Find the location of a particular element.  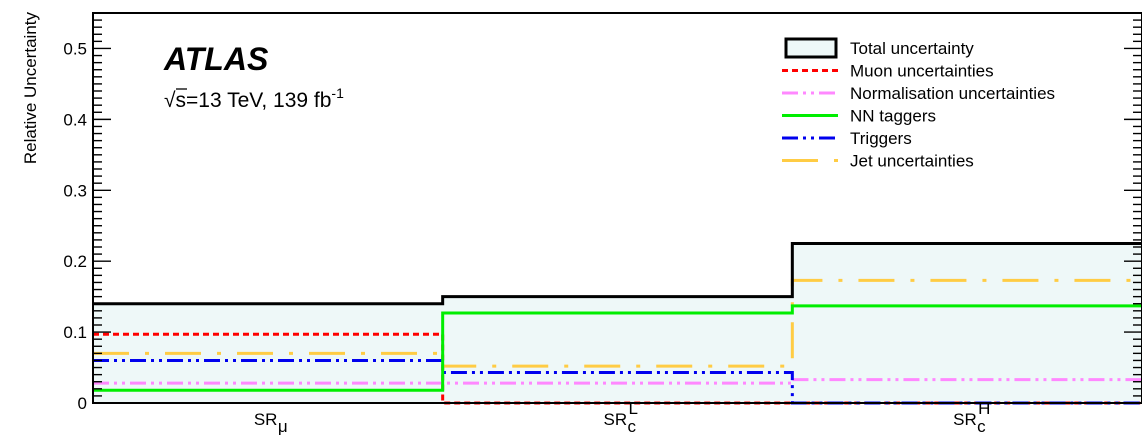

x-category-sup: L is located at coordinates (633, 408).